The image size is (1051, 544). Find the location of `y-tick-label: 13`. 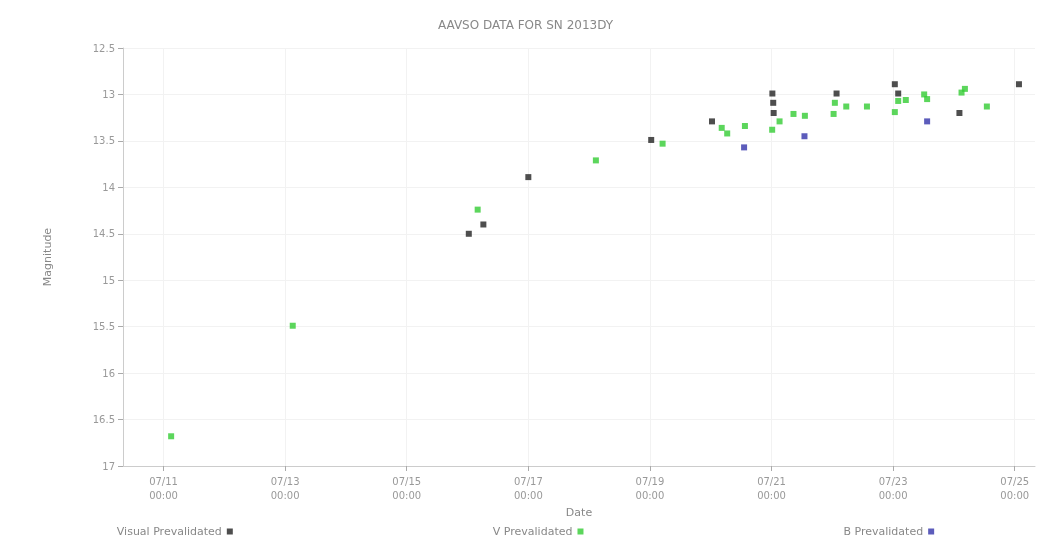

y-tick-label: 13 is located at coordinates (108, 94).